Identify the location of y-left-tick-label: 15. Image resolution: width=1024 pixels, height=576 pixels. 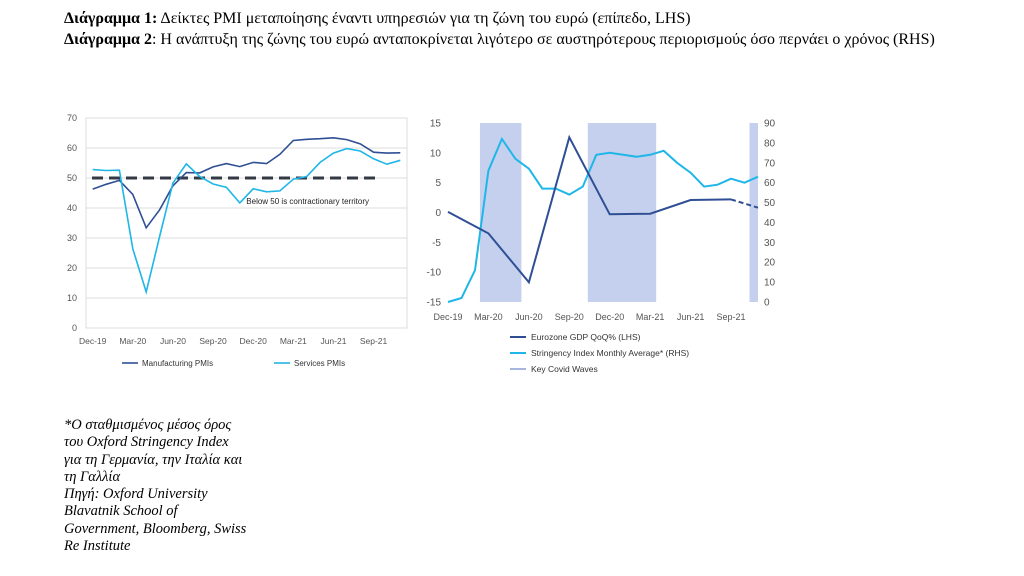
(436, 124).